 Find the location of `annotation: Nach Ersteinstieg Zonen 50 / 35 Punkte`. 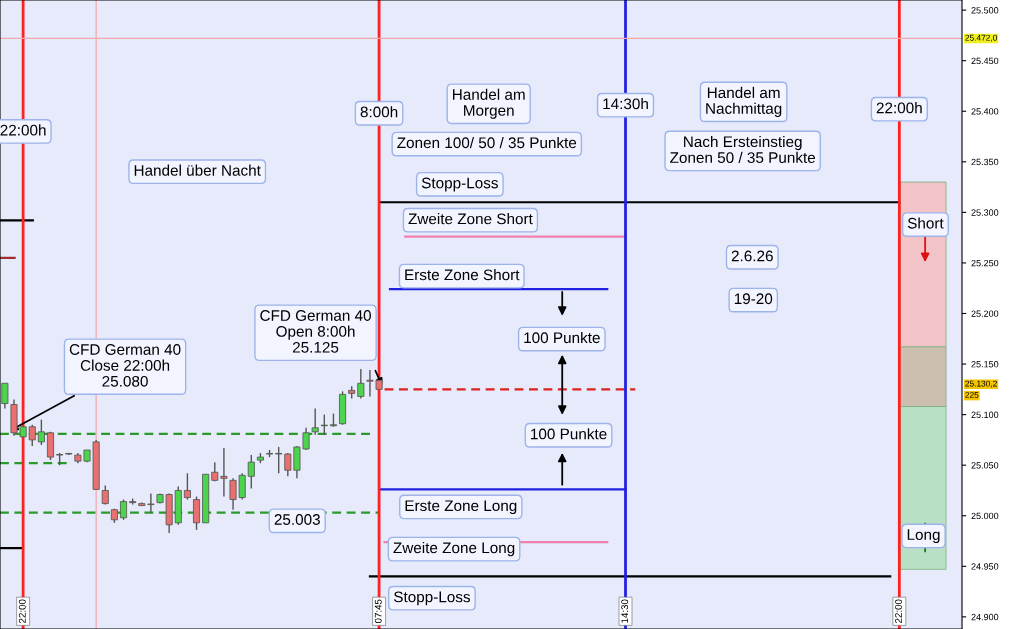

annotation: Nach Ersteinstieg Zonen 50 / 35 Punkte is located at coordinates (743, 149).